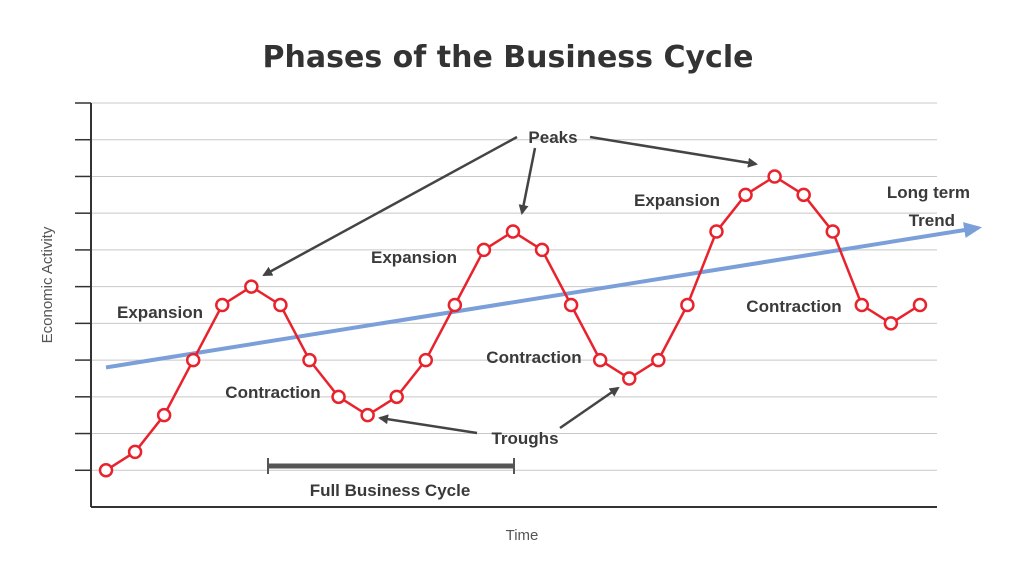 This screenshot has height=571, width=1020. What do you see at coordinates (677, 200) in the screenshot?
I see `expansion-label-3: Expansion` at bounding box center [677, 200].